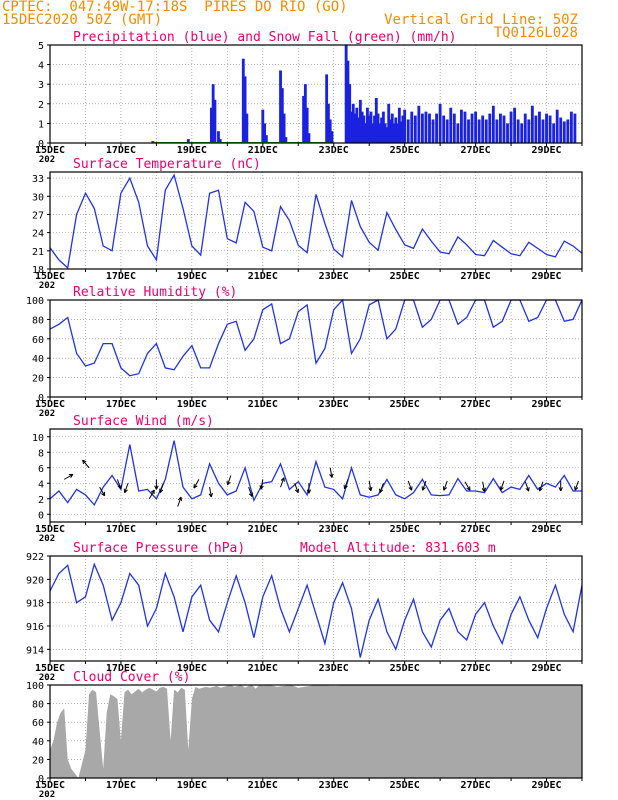  I want to click on header-grid-note: Vertical Grid Line: 50Z, so click(481, 20).